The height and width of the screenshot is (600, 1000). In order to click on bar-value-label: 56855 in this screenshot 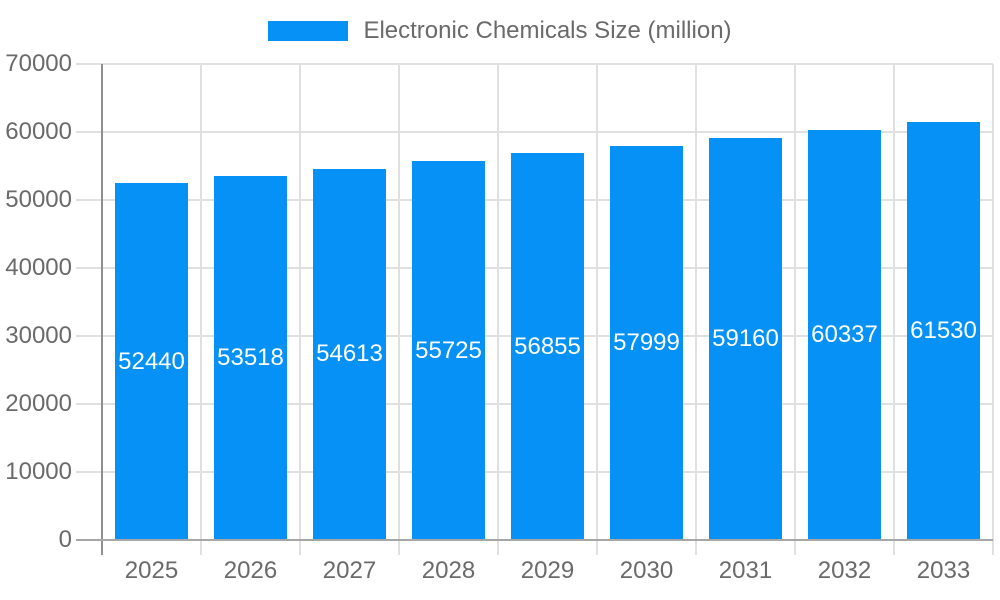, I will do `click(547, 346)`.